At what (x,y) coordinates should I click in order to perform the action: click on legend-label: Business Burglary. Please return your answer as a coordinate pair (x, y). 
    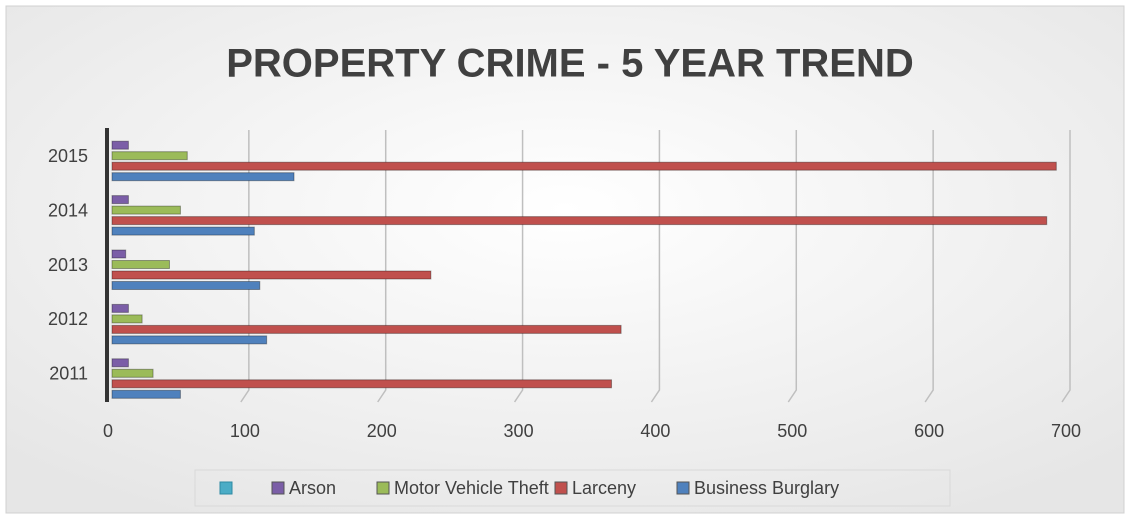
    Looking at the image, I should click on (766, 488).